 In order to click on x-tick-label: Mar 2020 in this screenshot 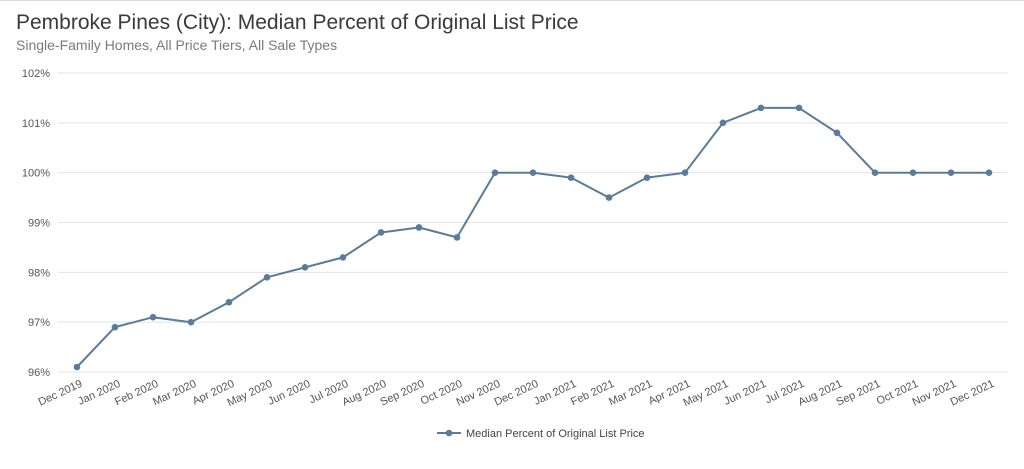, I will do `click(174, 393)`.